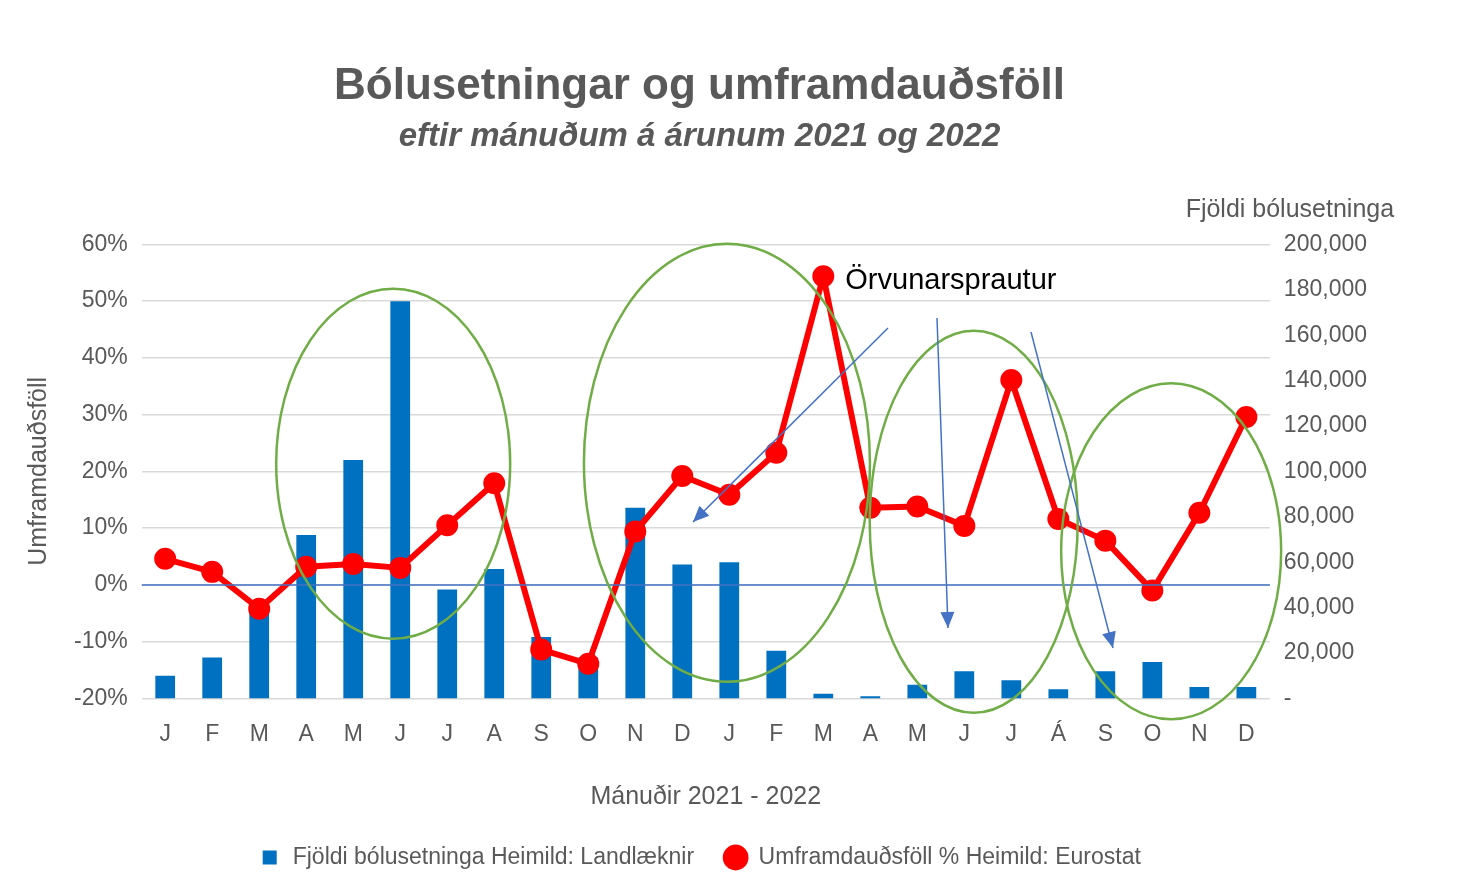  Describe the element at coordinates (104, 469) in the screenshot. I see `y-tick-label: 20%` at that location.